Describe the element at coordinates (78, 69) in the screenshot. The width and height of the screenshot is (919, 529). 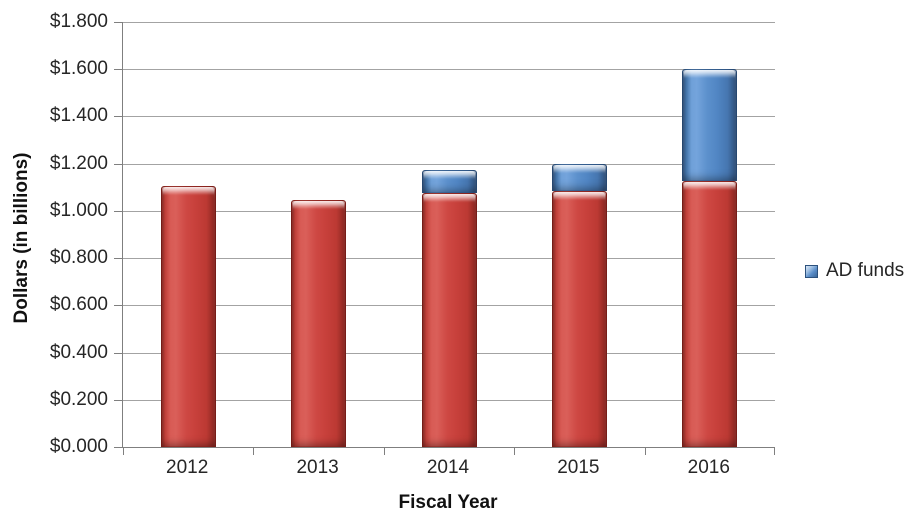
I see `y-tick-label: $1.600` at that location.